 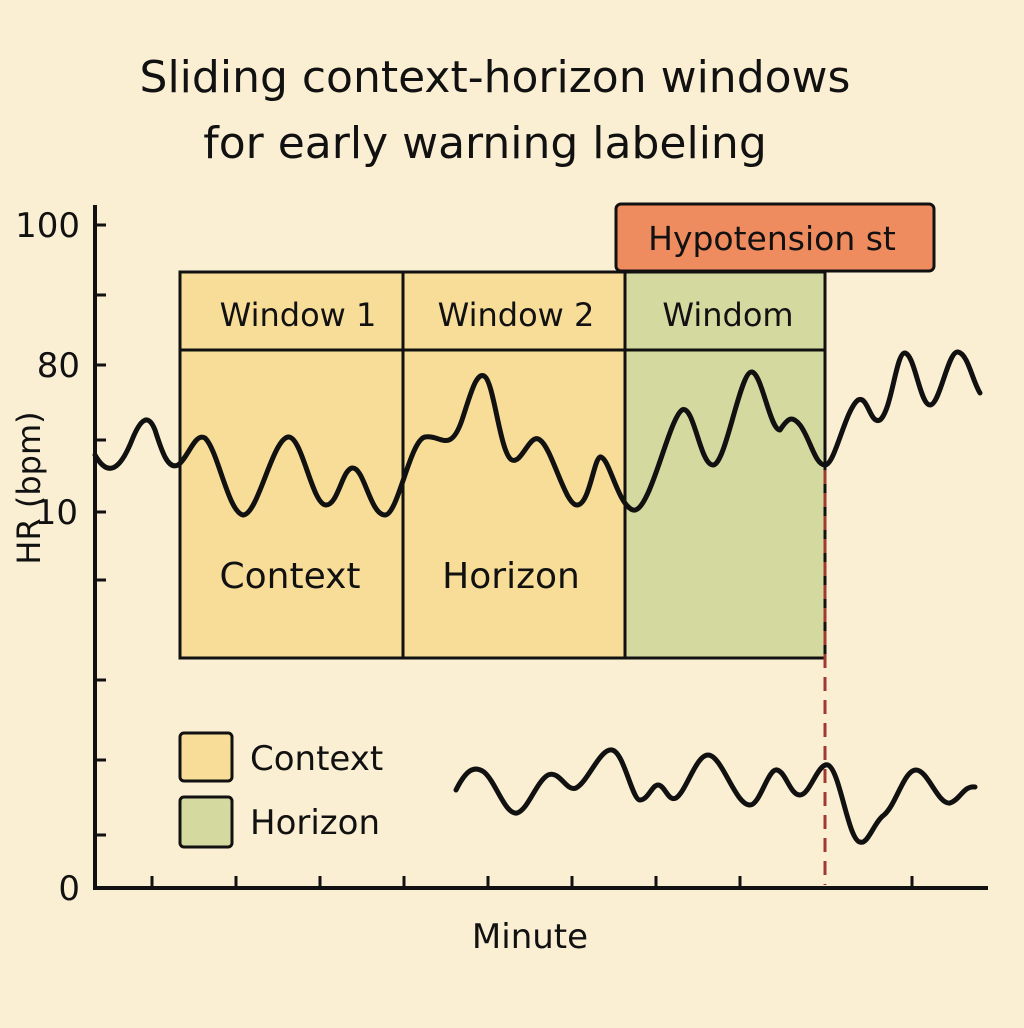 I want to click on event-banner, so click(x=775, y=237).